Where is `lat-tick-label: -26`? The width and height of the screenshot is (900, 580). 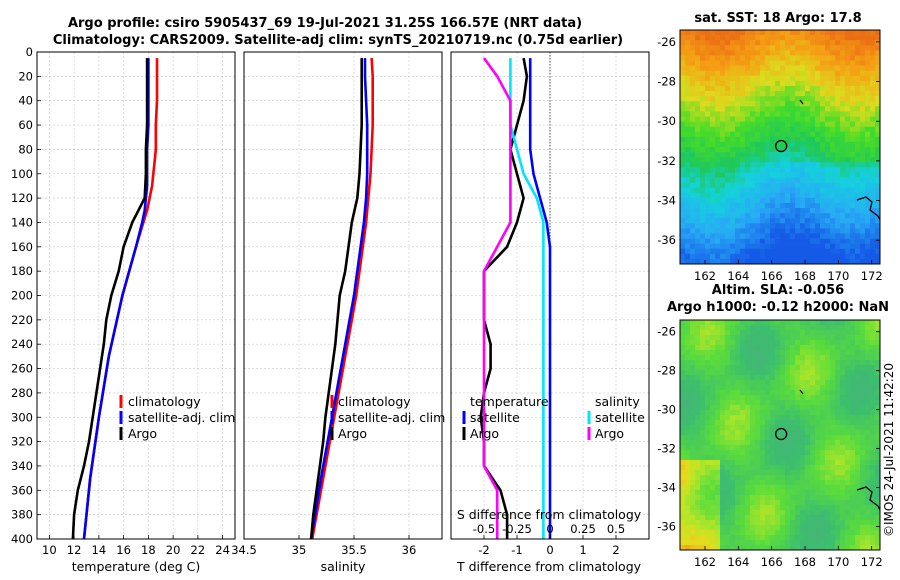 lat-tick-label: -26 is located at coordinates (666, 42).